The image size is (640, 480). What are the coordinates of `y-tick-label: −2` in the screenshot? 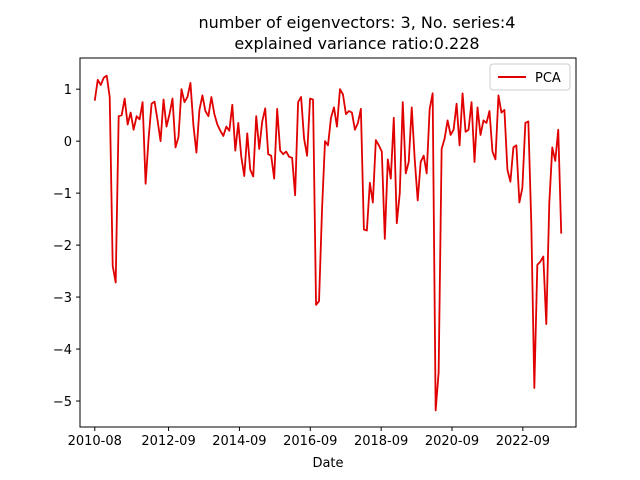 It's located at (62, 246).